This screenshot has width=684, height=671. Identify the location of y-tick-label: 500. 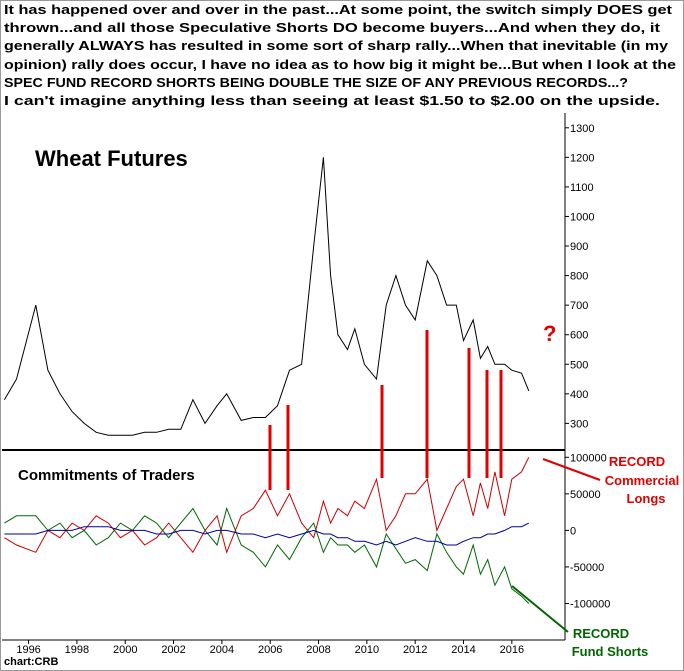
(579, 365).